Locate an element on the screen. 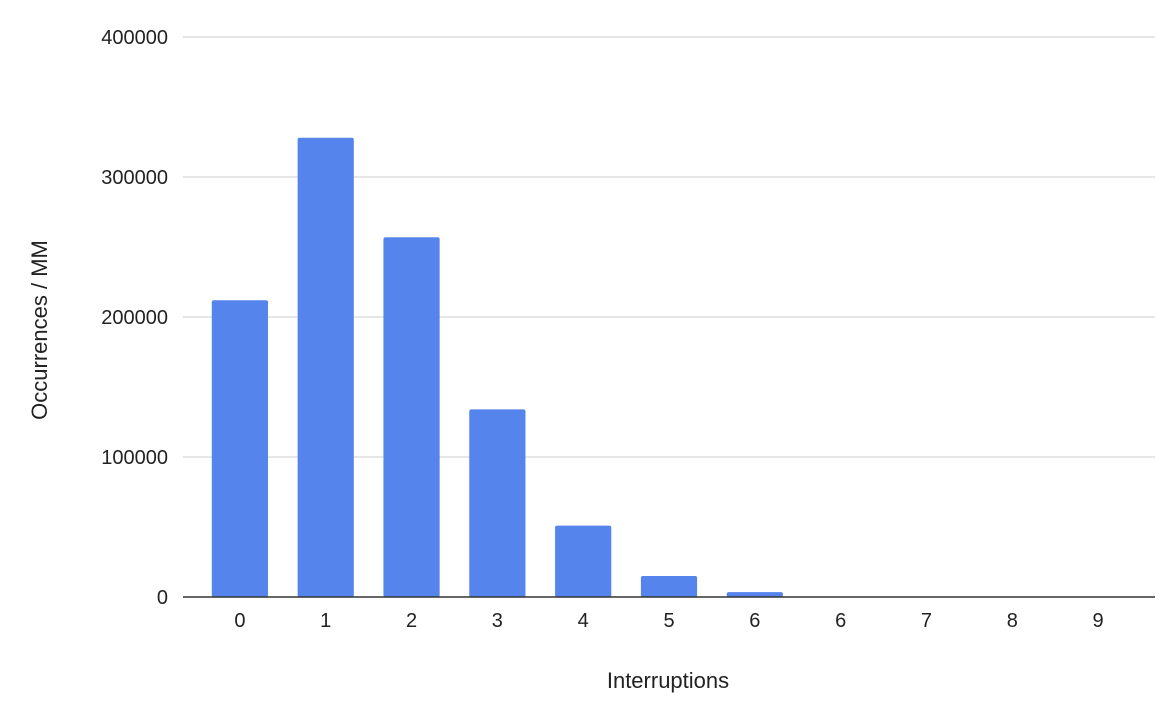 Image resolution: width=1174 pixels, height=720 pixels. x-tick-label: 2 is located at coordinates (411, 621).